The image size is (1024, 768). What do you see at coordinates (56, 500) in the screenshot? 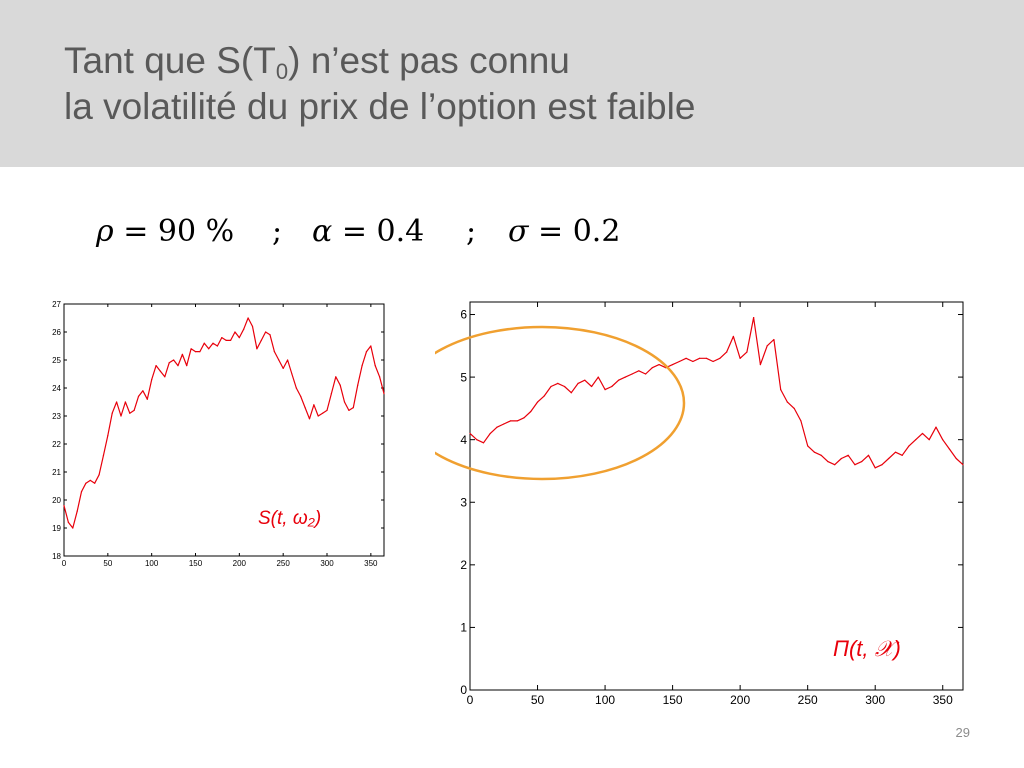
I see `y-tick-label: 20` at bounding box center [56, 500].